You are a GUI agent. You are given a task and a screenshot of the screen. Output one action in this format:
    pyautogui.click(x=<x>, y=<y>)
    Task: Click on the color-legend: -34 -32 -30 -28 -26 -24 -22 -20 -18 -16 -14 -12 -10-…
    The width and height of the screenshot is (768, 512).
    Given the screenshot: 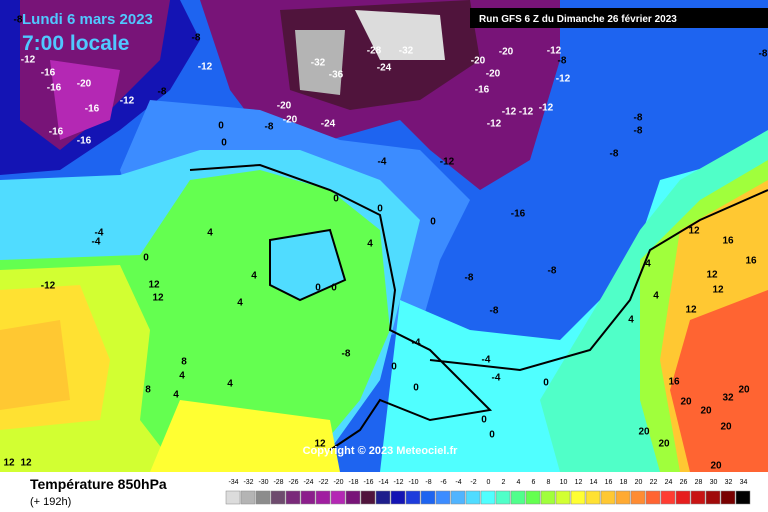 What is the action you would take?
    pyautogui.click(x=488, y=492)
    